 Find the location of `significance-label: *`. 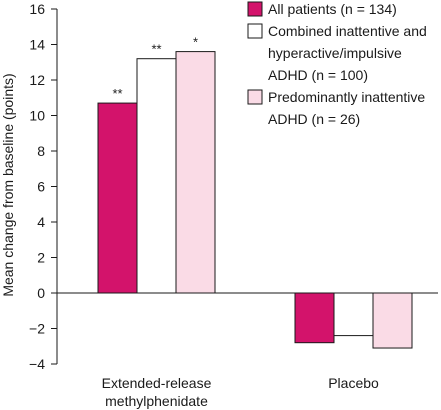

significance-label: * is located at coordinates (195, 42).